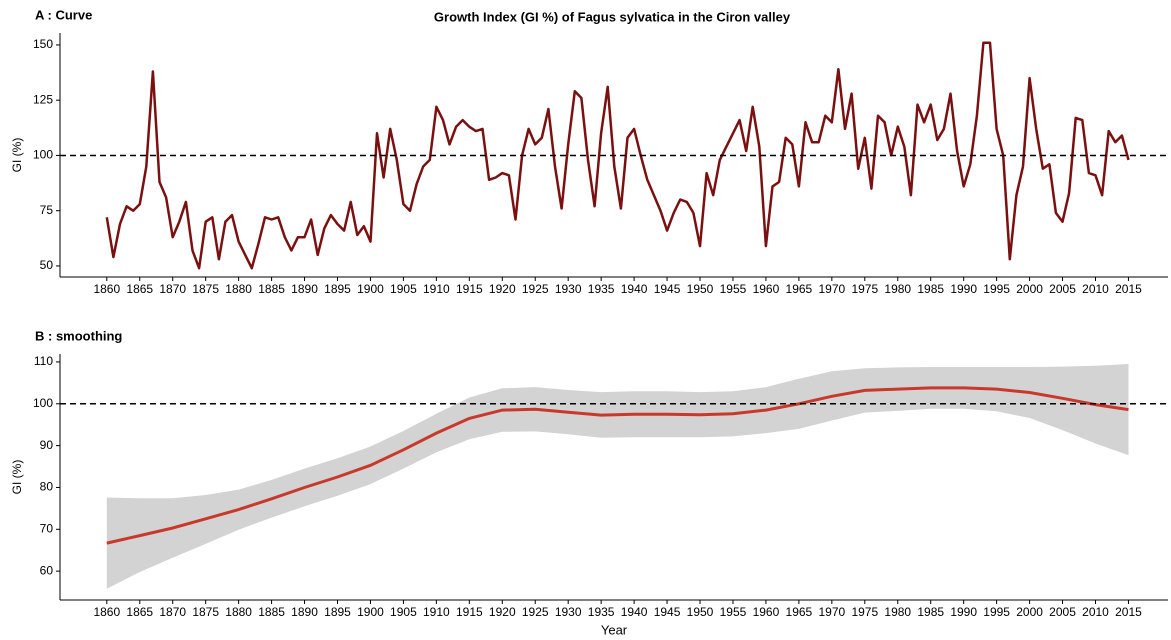 The height and width of the screenshot is (640, 1171). Describe the element at coordinates (47, 265) in the screenshot. I see `y-tick-label: 50` at that location.